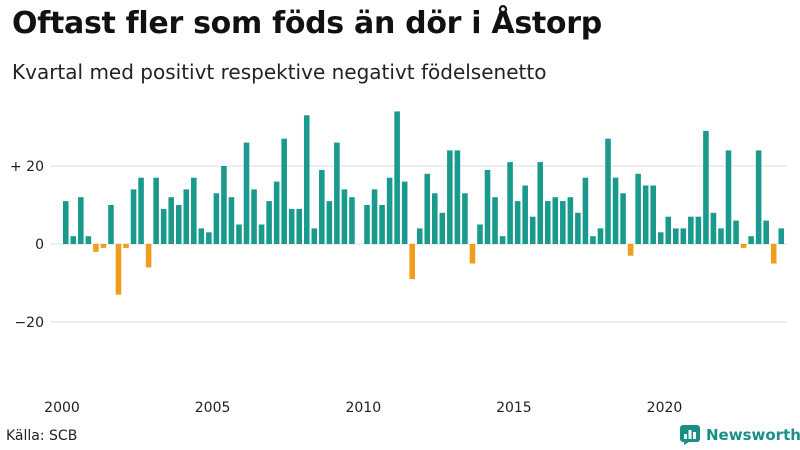  Describe the element at coordinates (27, 245) in the screenshot. I see `y-axis-tick-labels: + 20 0 −20` at that location.